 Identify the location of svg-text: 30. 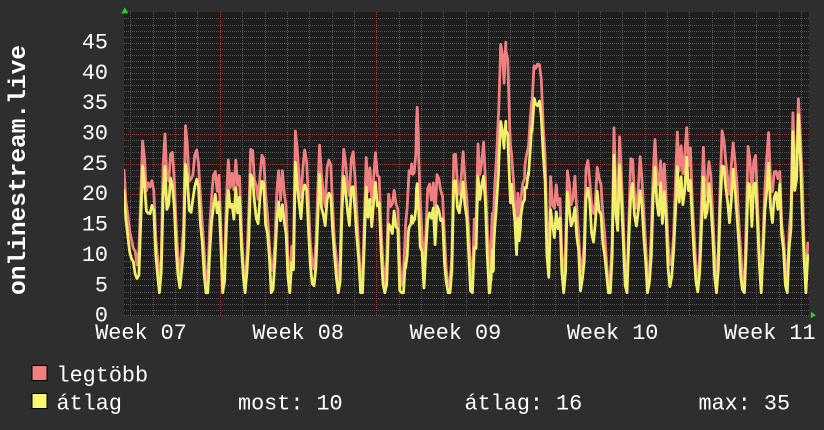
(95, 134).